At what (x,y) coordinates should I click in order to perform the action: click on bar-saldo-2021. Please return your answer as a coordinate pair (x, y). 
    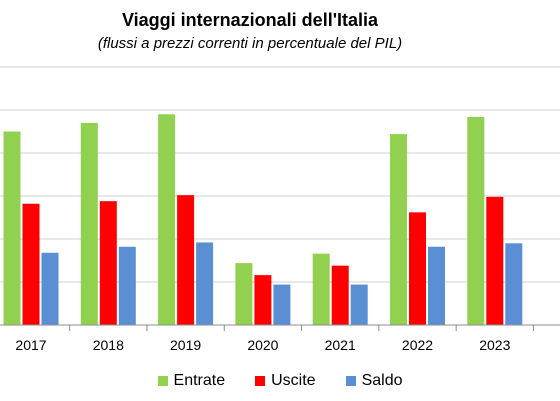
    Looking at the image, I should click on (359, 304).